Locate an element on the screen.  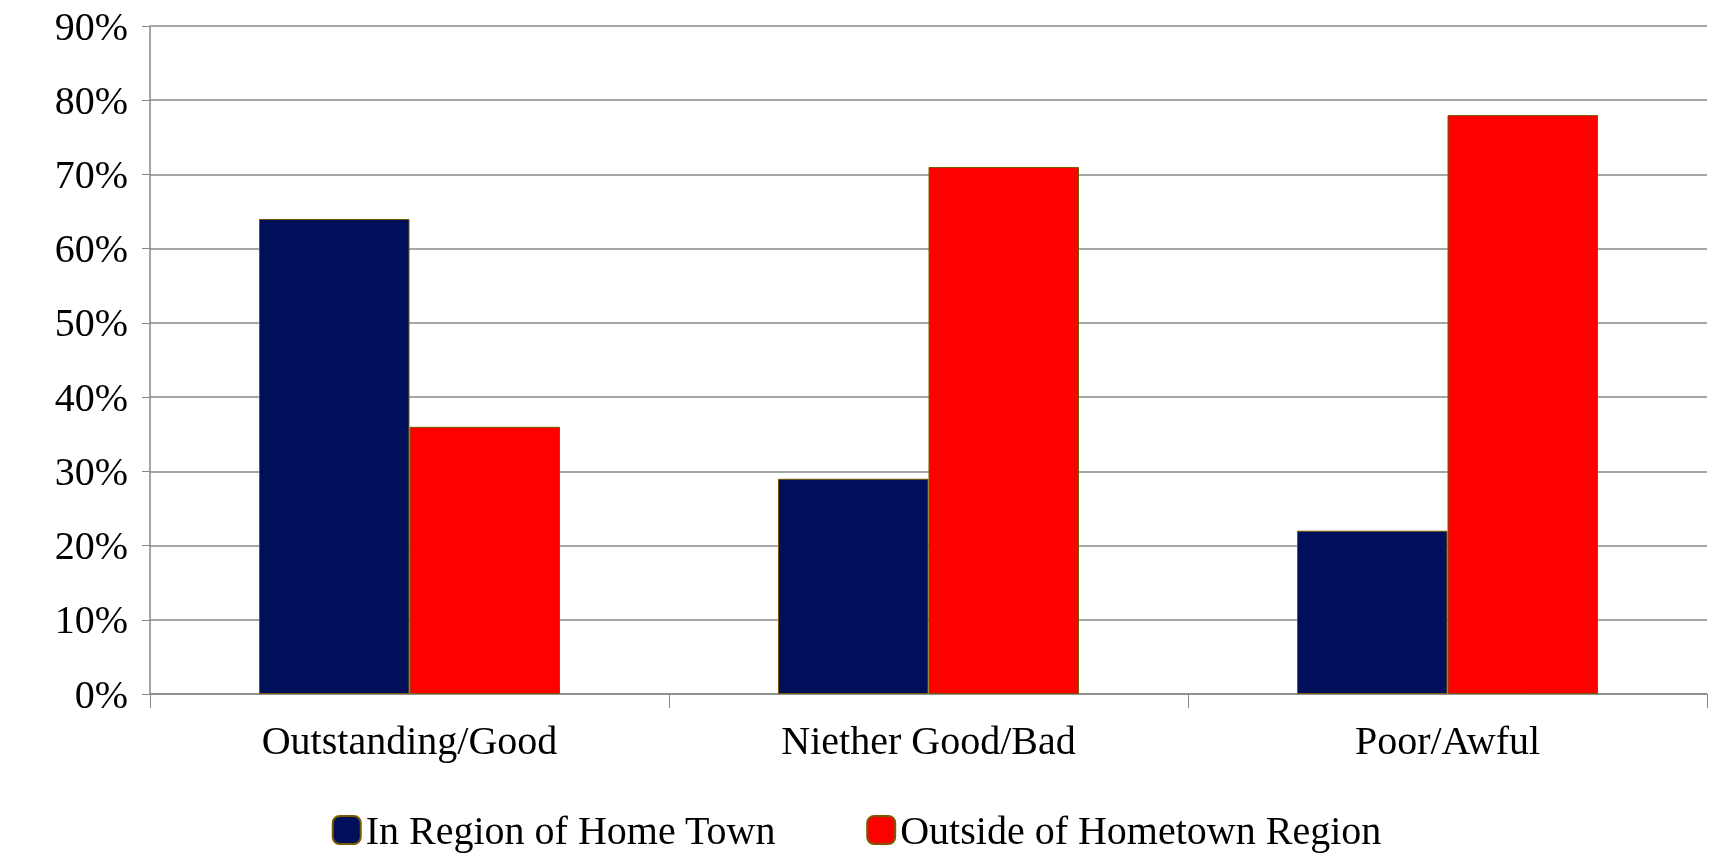
y-tick-label: 60% is located at coordinates (91, 249).